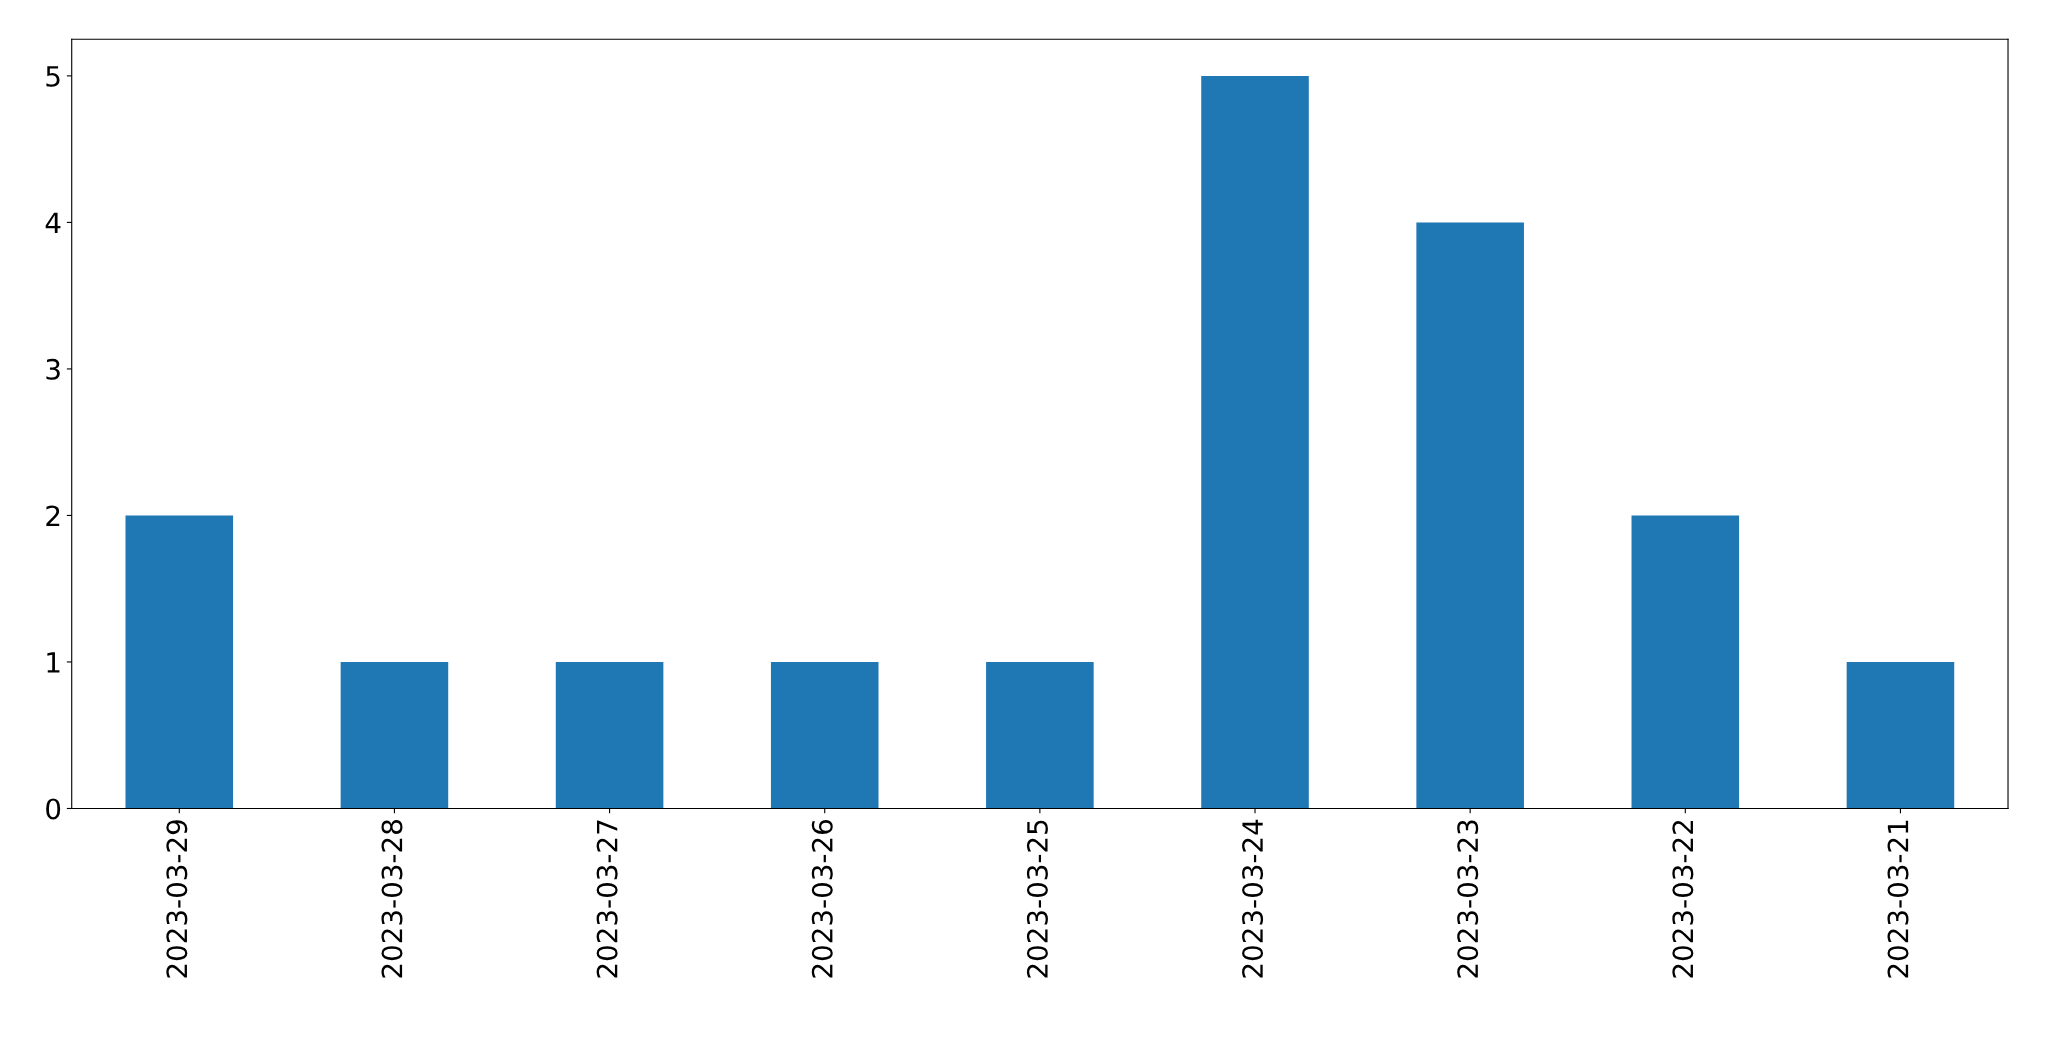  Describe the element at coordinates (53, 76) in the screenshot. I see `y-tick-label: 5` at that location.